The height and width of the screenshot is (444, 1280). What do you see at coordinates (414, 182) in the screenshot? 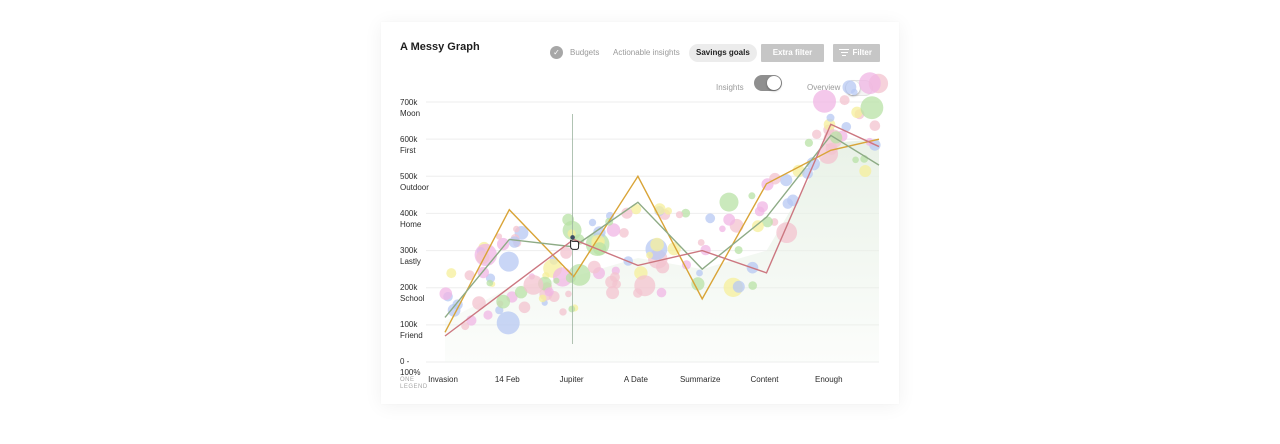
I see `y-tick-500k: 500k Outdoor` at bounding box center [414, 182].